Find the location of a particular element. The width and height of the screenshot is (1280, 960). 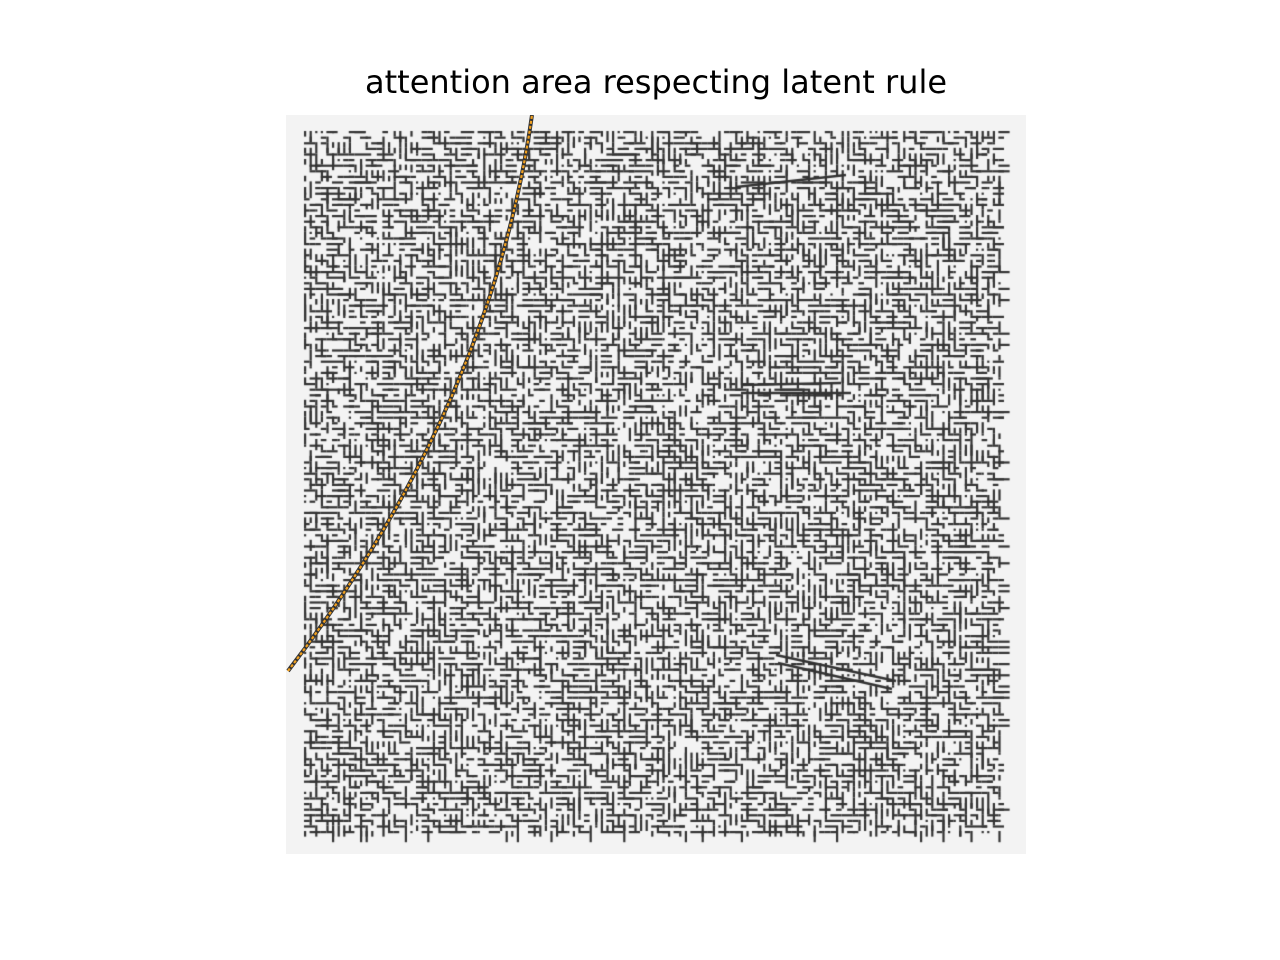

attention-band-core is located at coordinates (410, 393).